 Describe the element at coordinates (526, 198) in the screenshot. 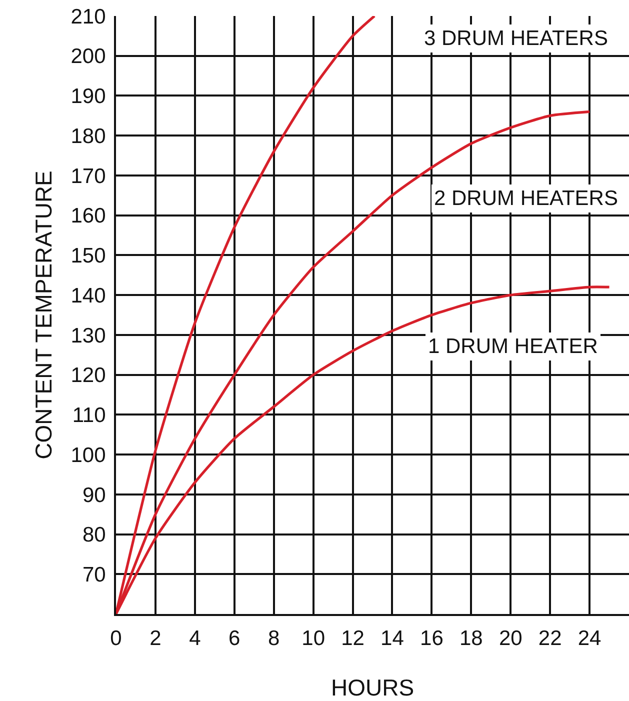

I see `series-label: 2 DRUM HEATERS` at that location.